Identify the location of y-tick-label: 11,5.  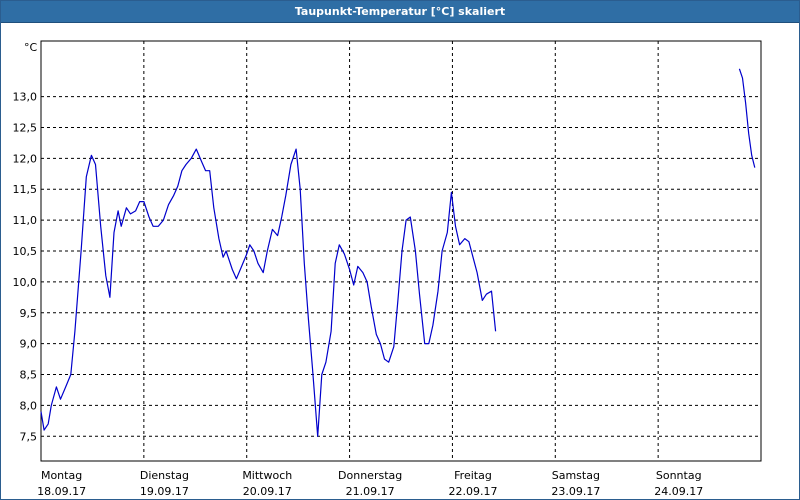
(25, 189).